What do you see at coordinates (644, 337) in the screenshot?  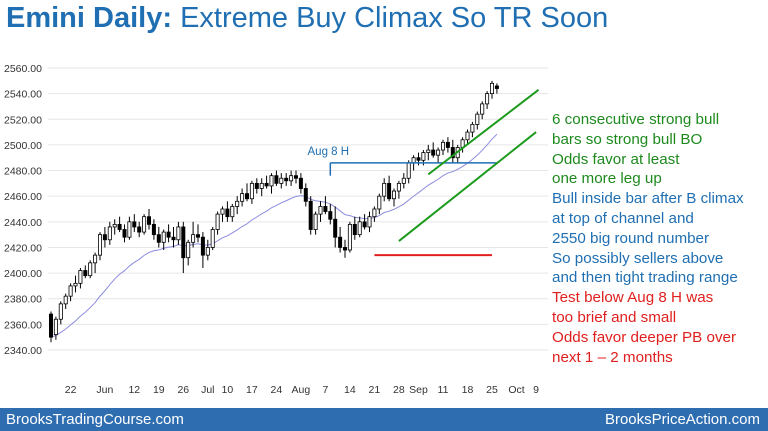 I see `note-line: Odds favor deeper PB over` at bounding box center [644, 337].